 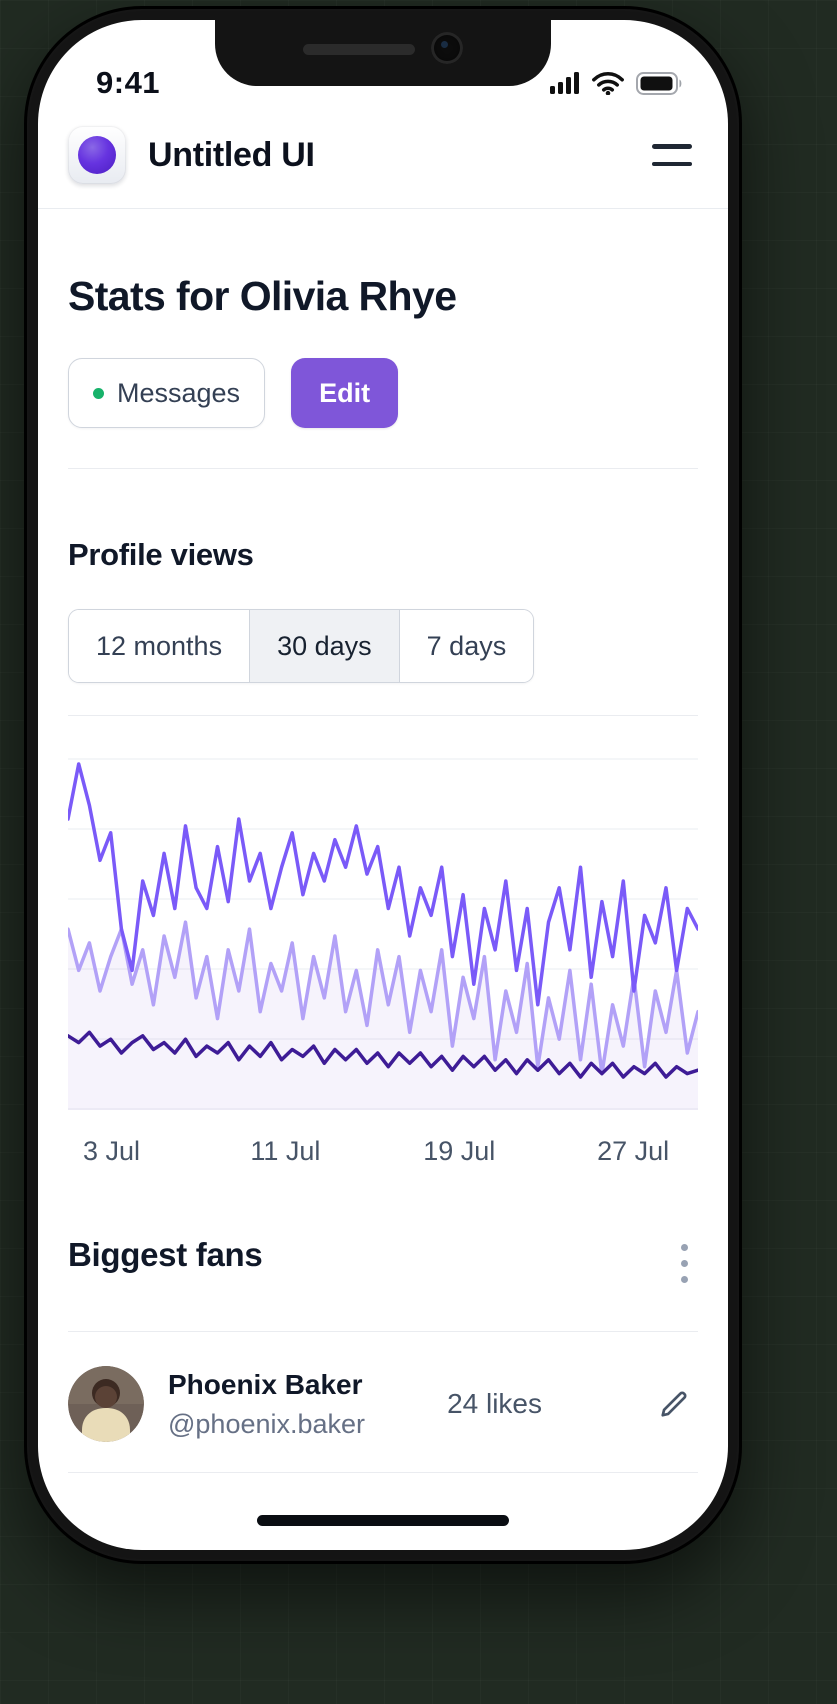 I want to click on x-tick-label: 27 Jul, so click(x=633, y=1151).